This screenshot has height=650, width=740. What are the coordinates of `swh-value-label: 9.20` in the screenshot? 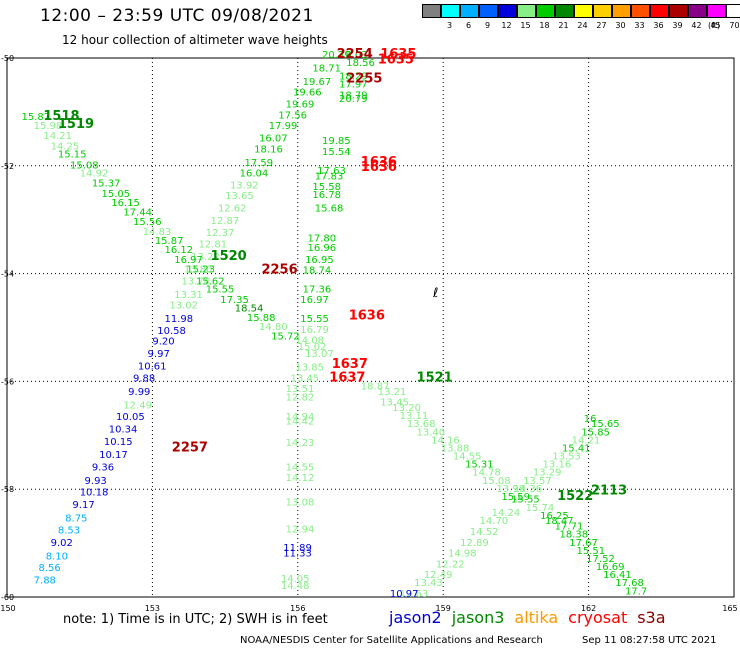 It's located at (163, 342).